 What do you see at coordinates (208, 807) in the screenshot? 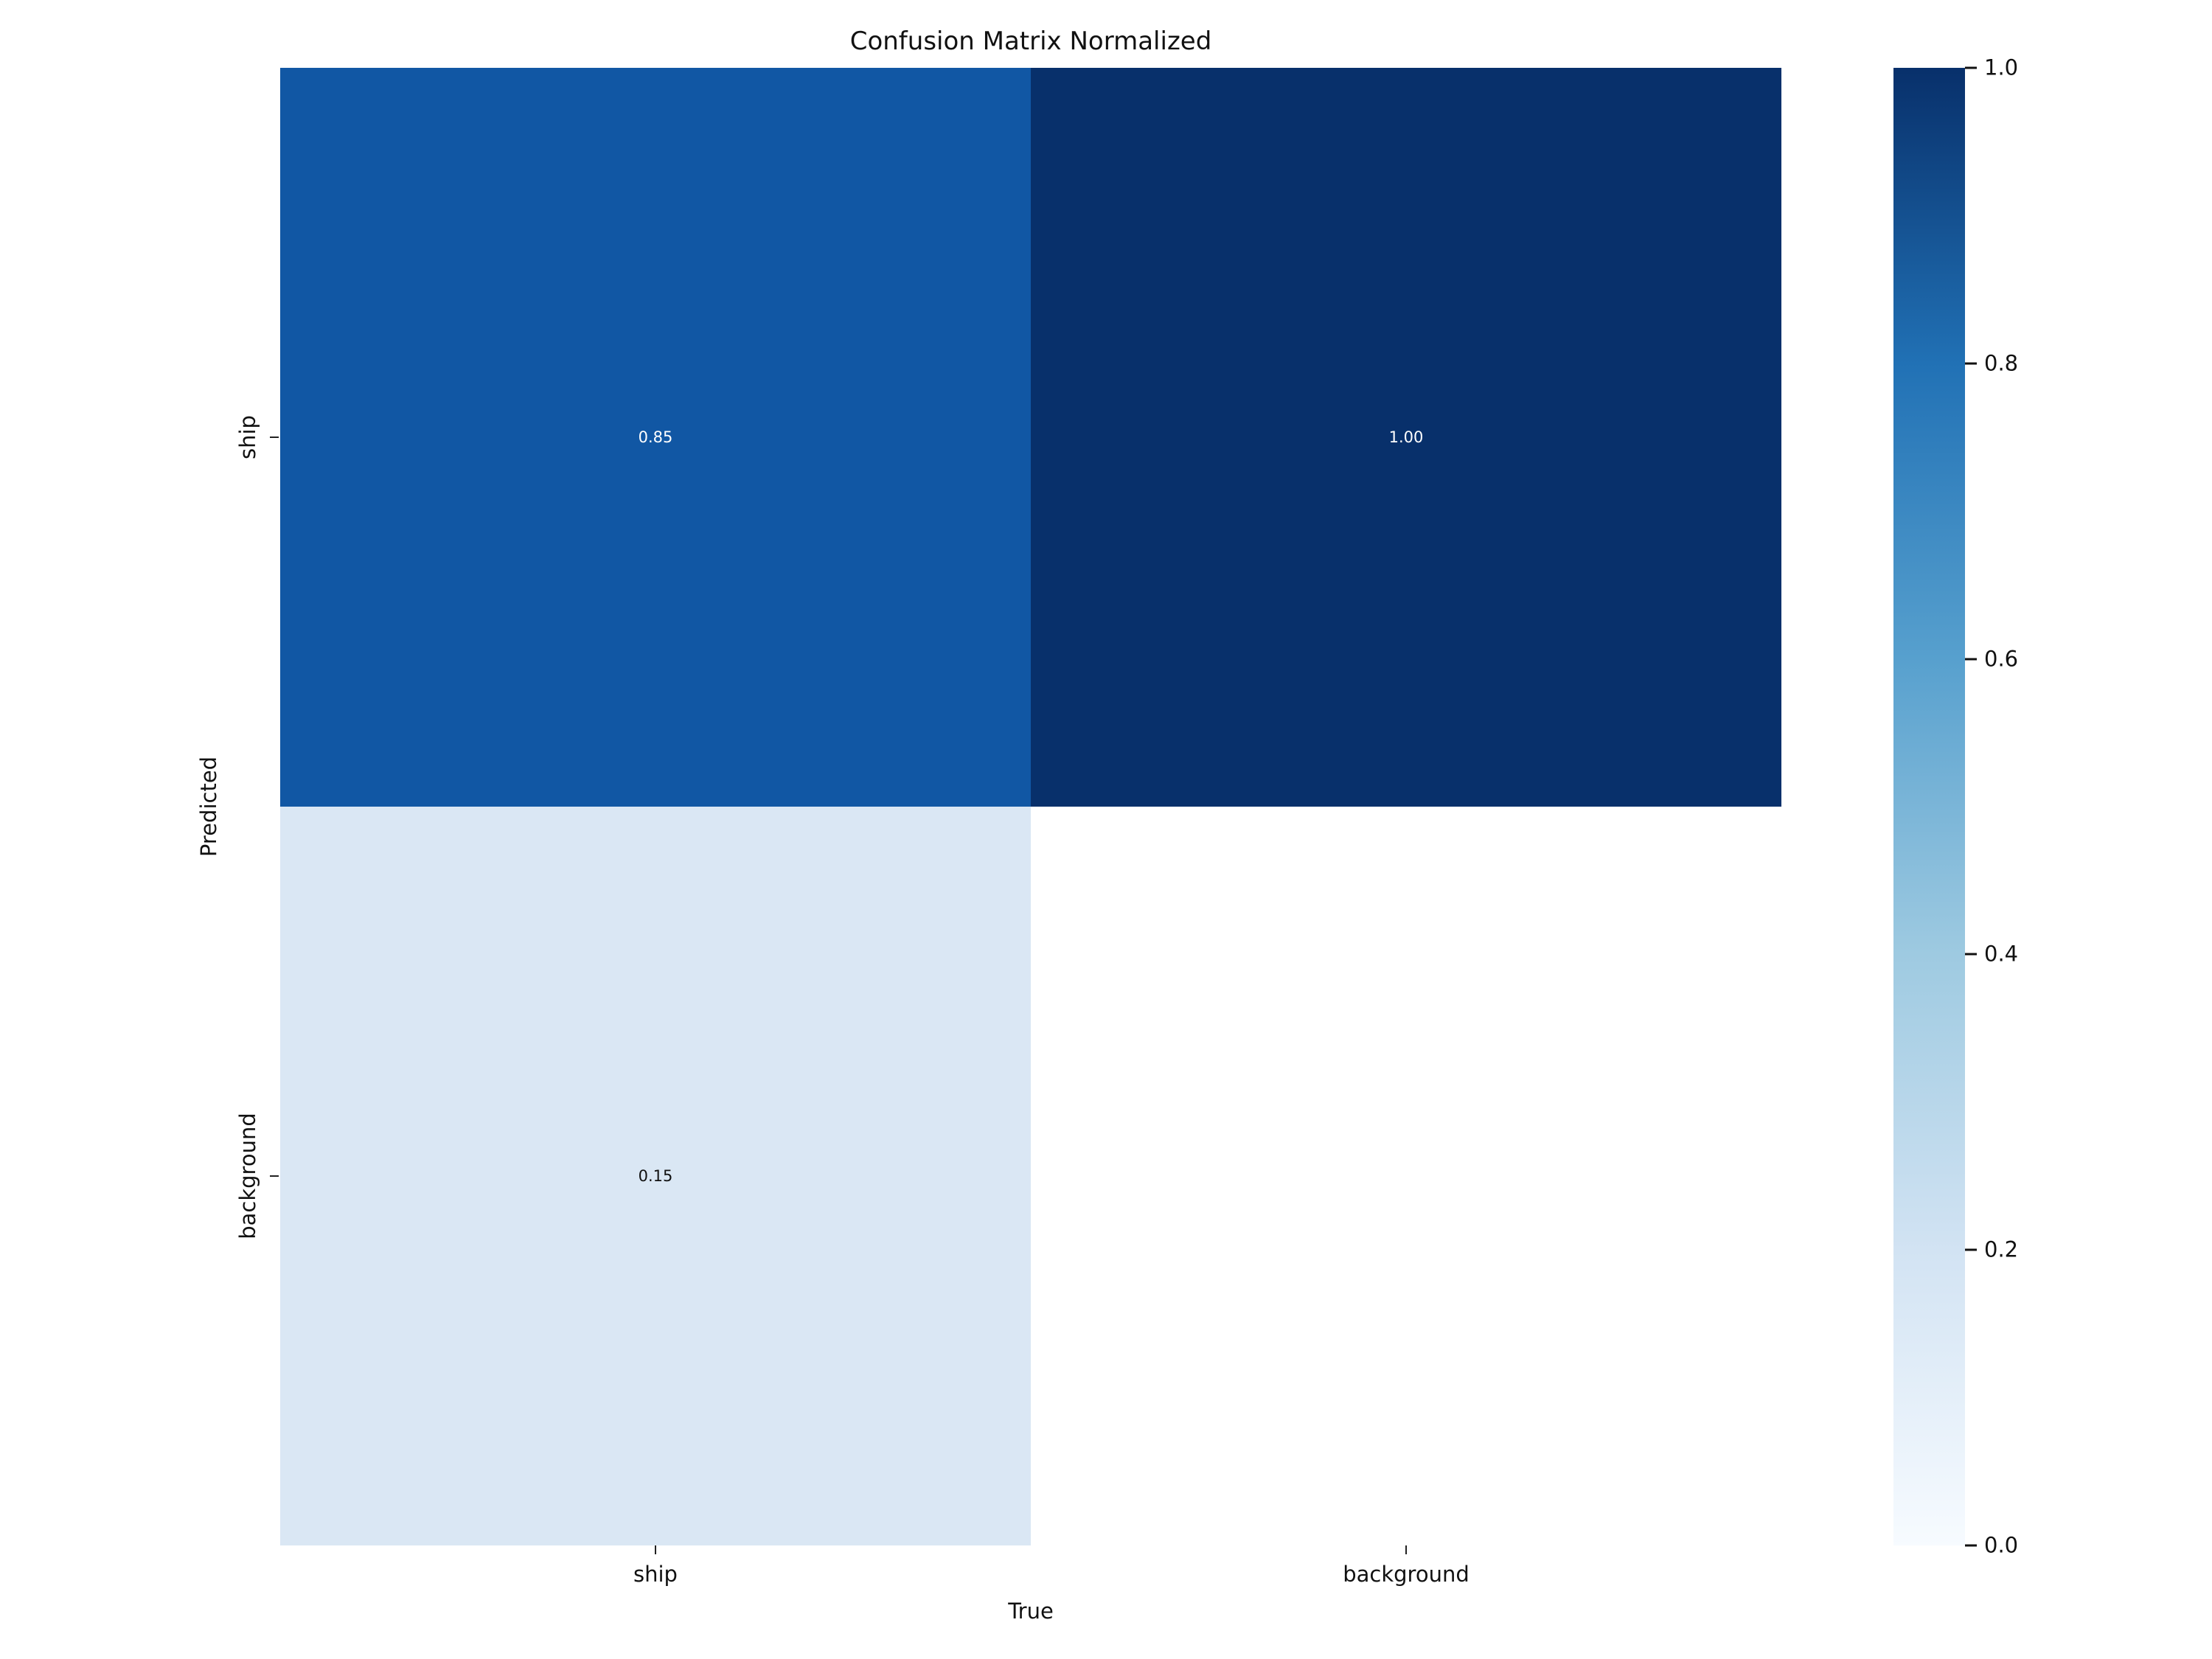
I see `y-axis-label: Predicted` at bounding box center [208, 807].